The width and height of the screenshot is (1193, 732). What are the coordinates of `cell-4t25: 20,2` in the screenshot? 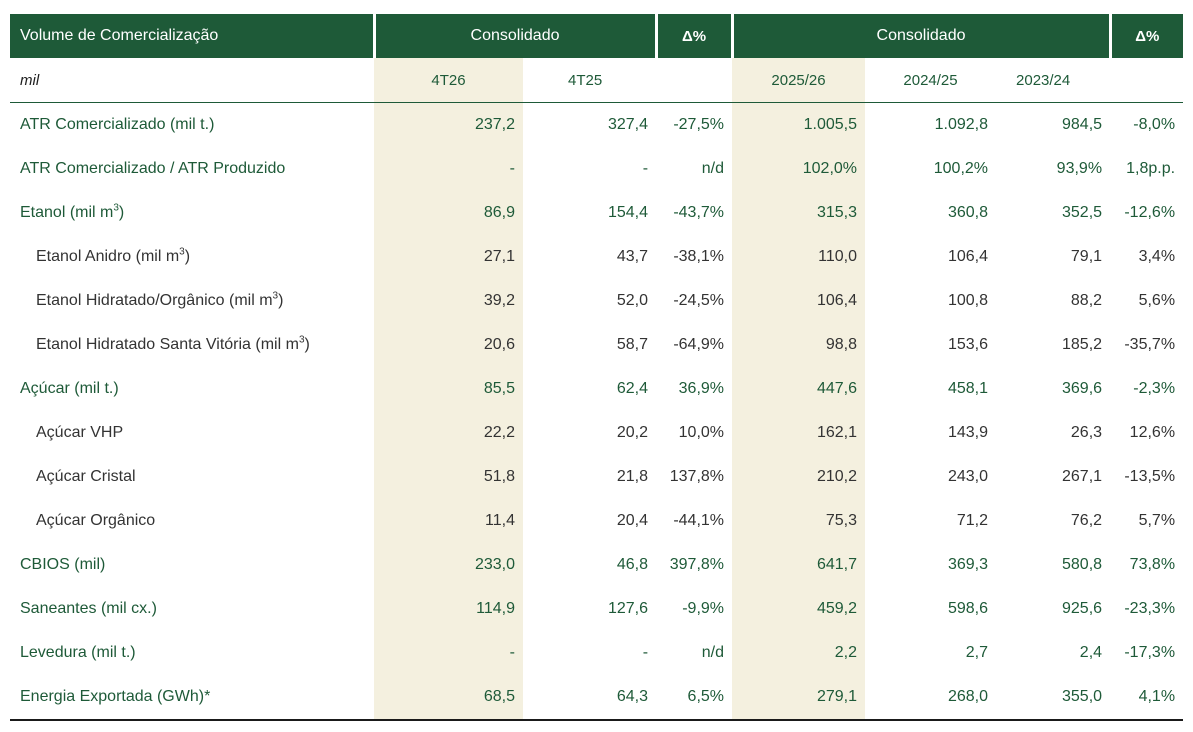 It's located at (632, 432).